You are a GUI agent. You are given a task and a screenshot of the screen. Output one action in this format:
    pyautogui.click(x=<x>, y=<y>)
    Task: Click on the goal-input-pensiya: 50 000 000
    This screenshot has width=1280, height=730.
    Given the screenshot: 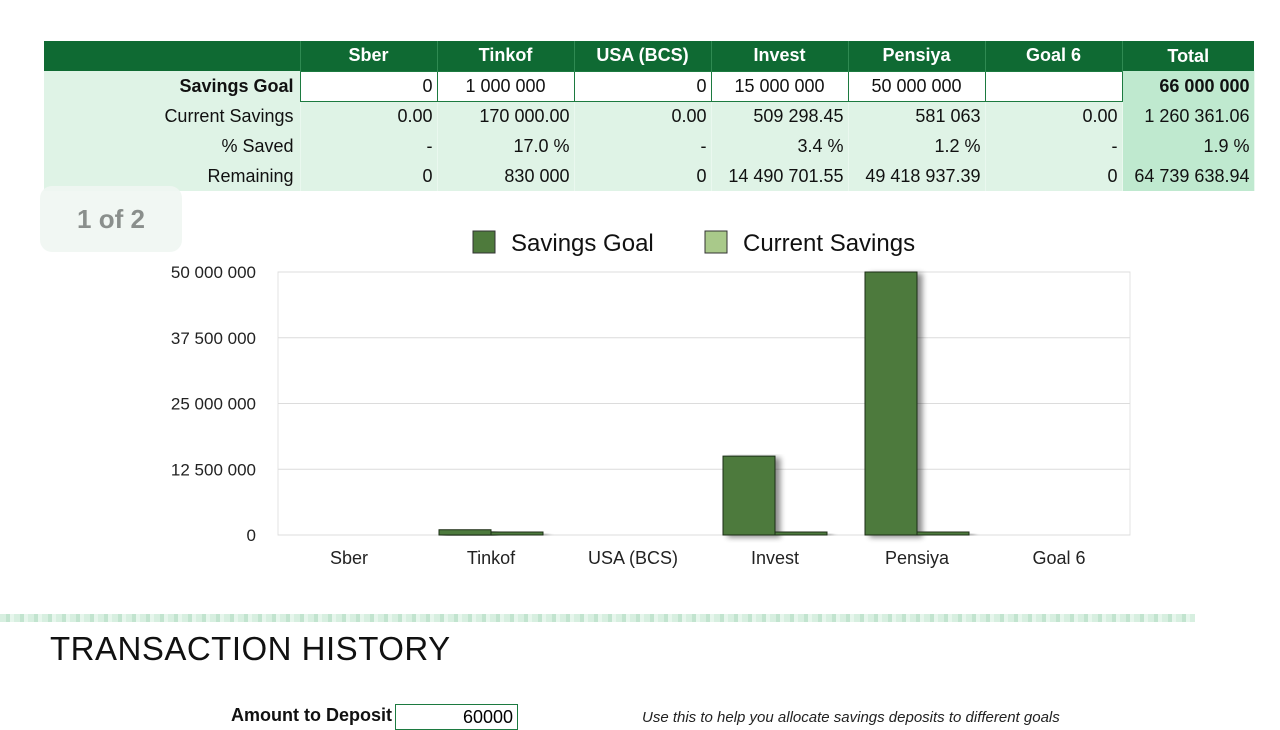 What is the action you would take?
    pyautogui.click(x=916, y=86)
    